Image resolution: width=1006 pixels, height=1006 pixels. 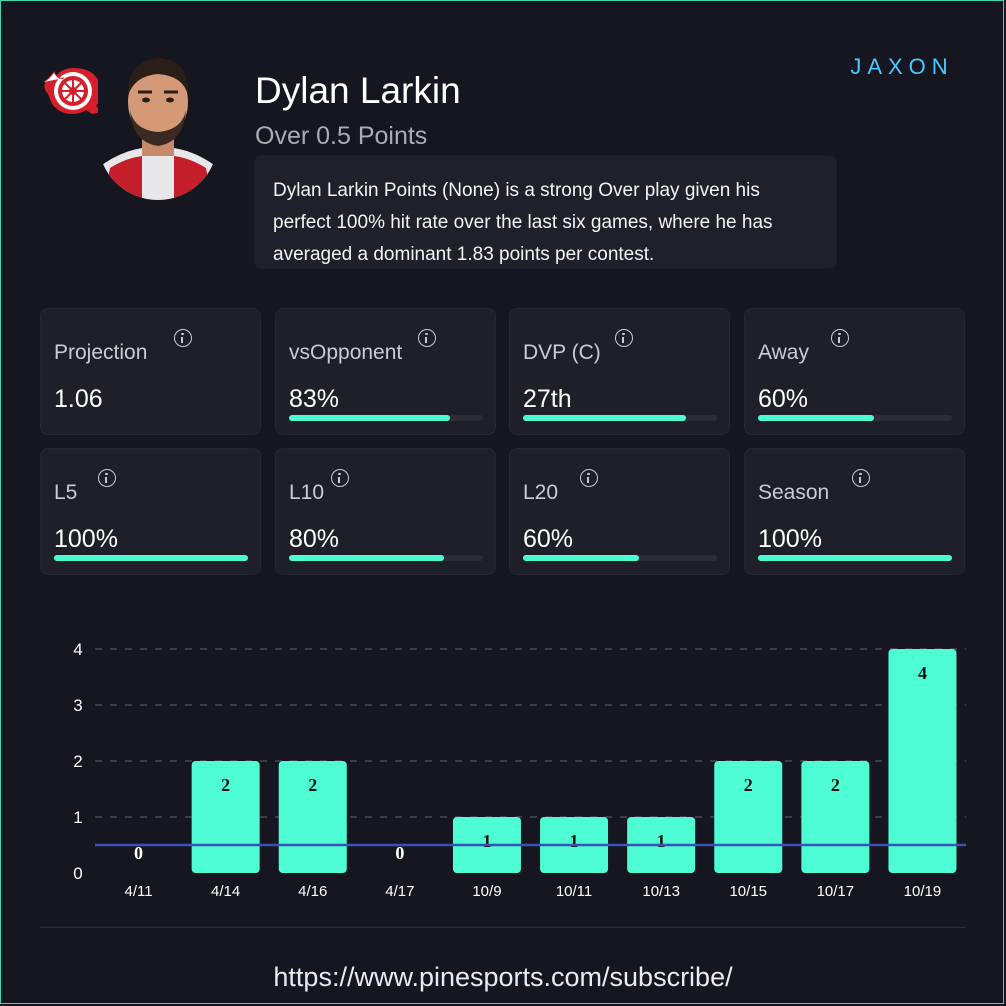 What do you see at coordinates (78, 399) in the screenshot?
I see `stat-value: 1.06` at bounding box center [78, 399].